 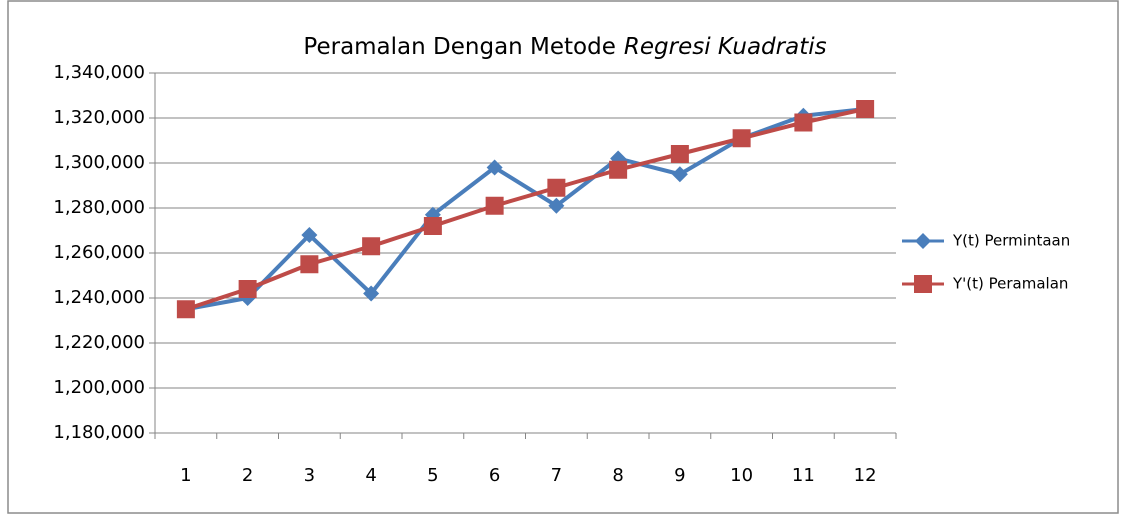 I want to click on x-tick-label: 6, so click(x=494, y=475).